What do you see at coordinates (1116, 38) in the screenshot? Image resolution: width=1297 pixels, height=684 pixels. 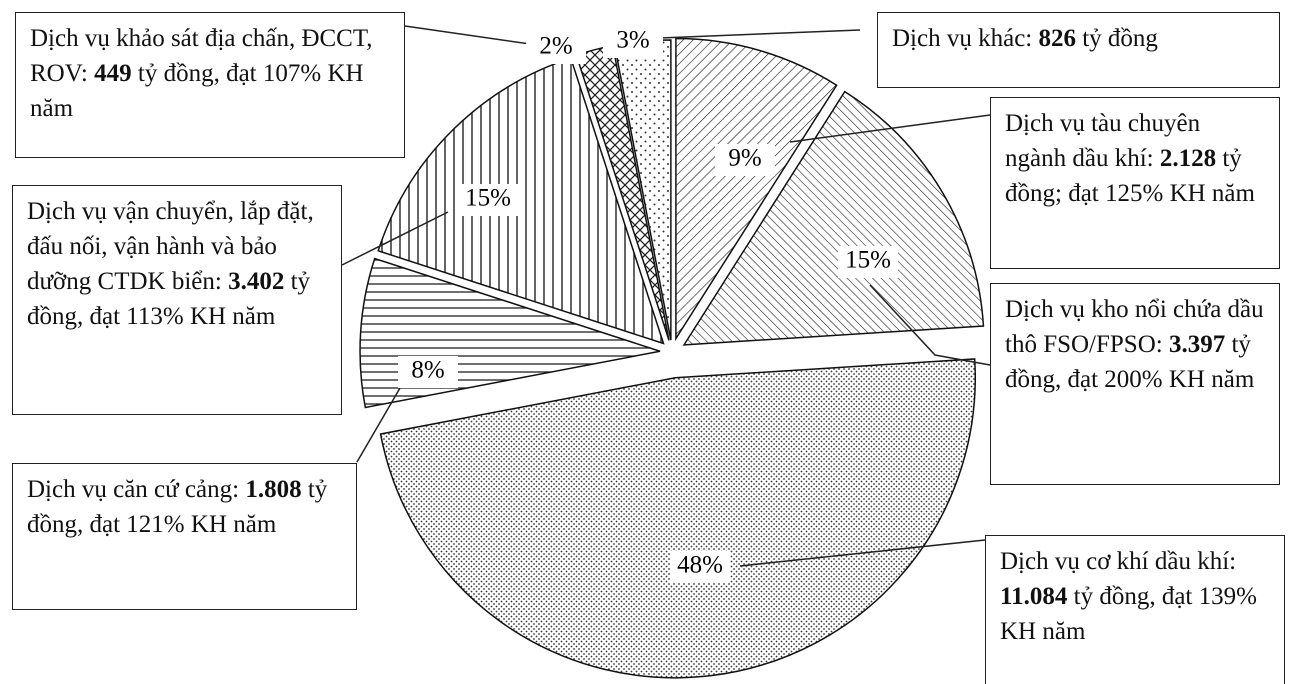 I see `callout-detail: tỷ đồng` at bounding box center [1116, 38].